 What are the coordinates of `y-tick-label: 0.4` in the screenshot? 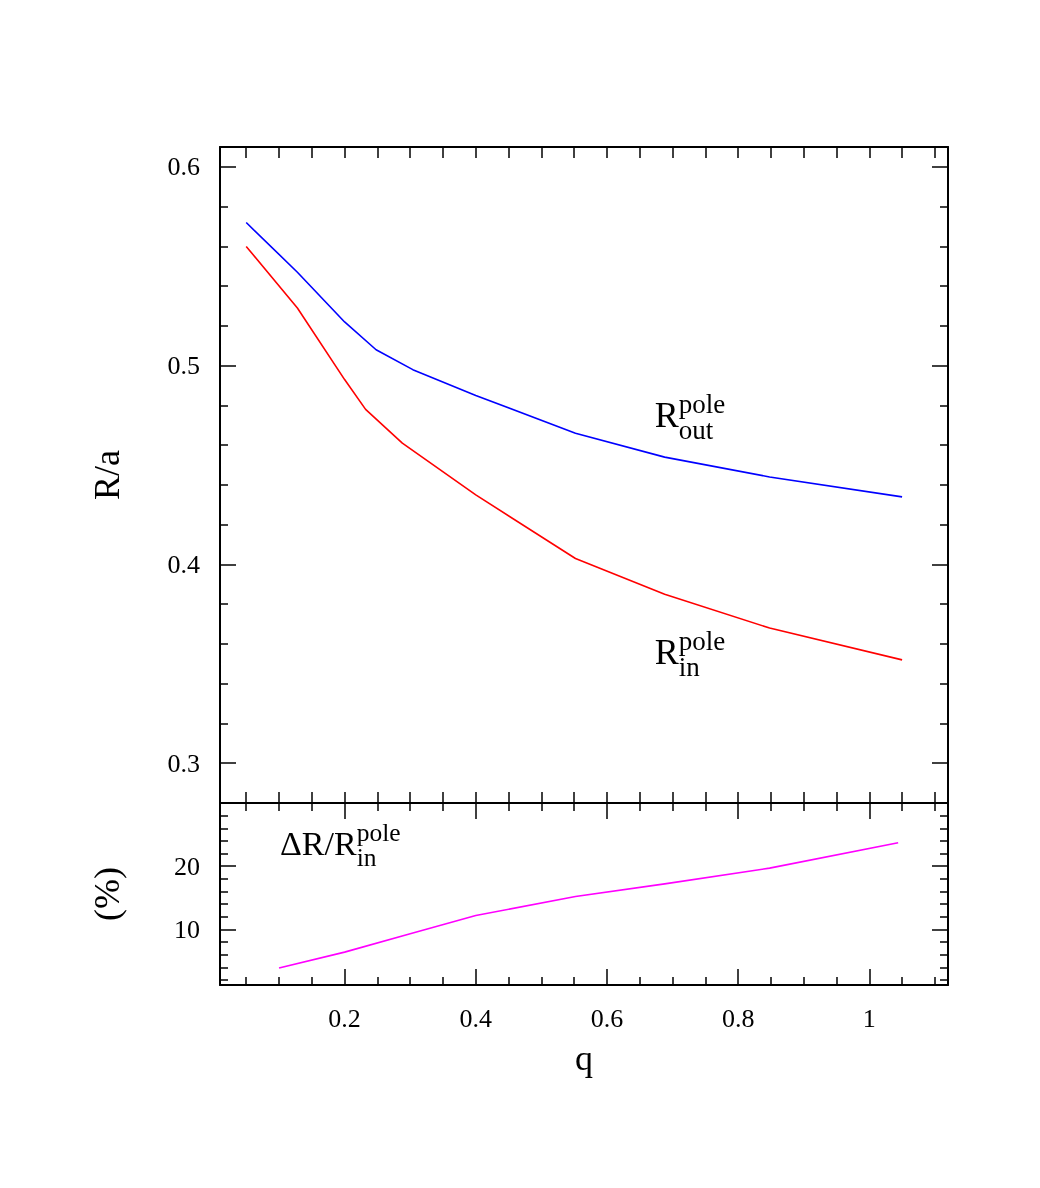 It's located at (183, 564).